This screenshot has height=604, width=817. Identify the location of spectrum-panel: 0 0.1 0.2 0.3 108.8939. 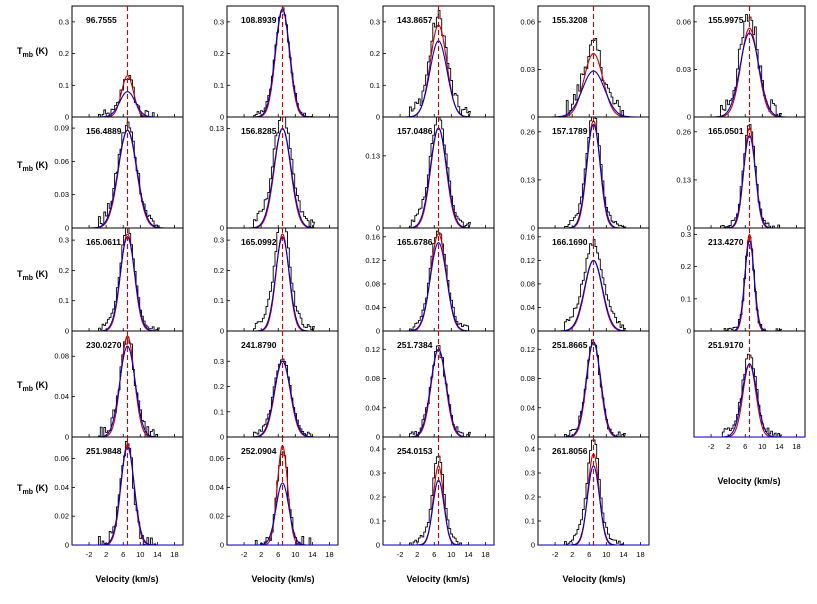
(276, 63).